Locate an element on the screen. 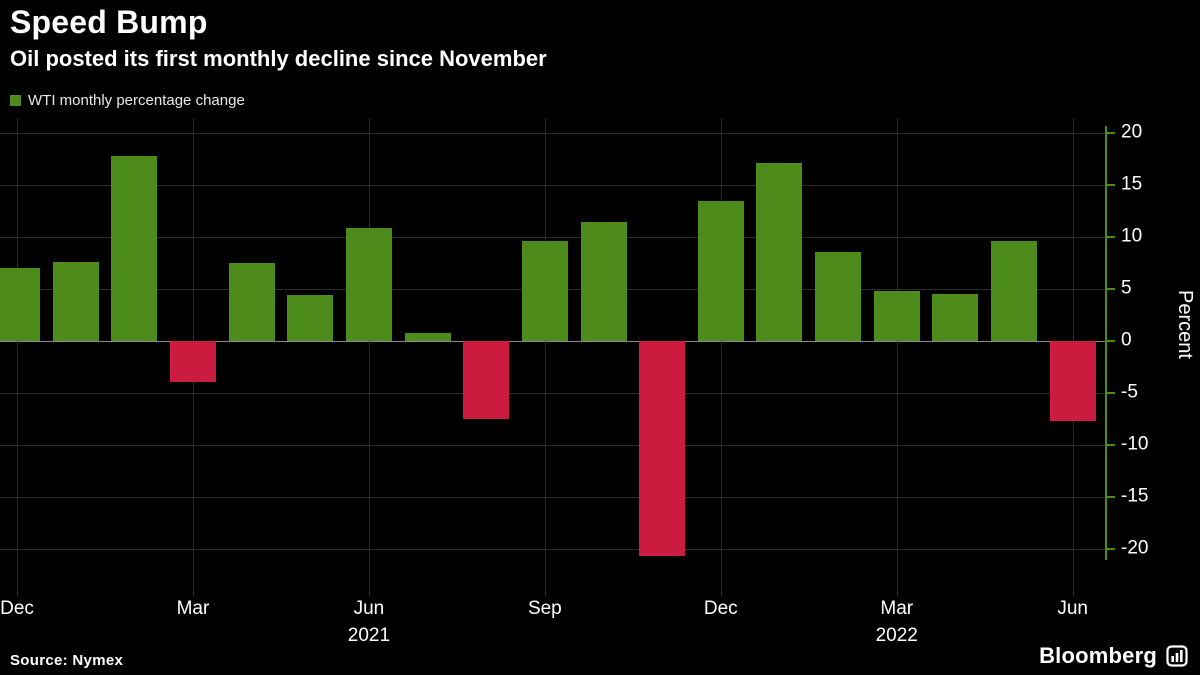  bar-jan-2022 is located at coordinates (779, 252).